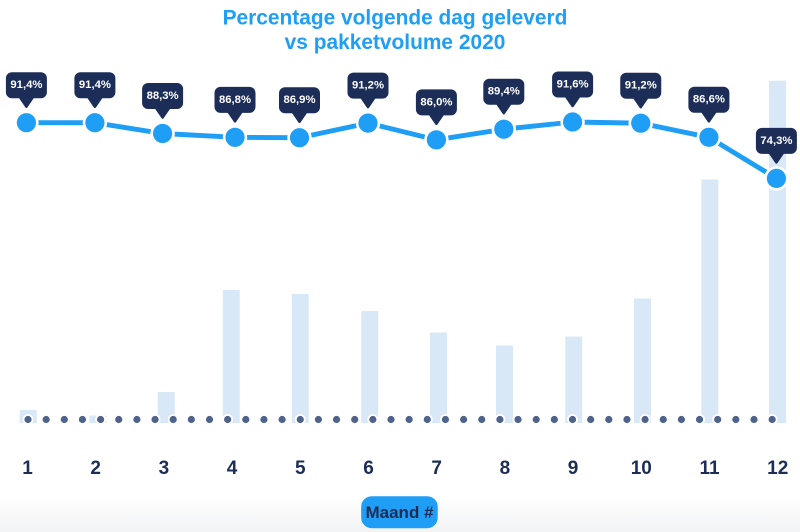 This screenshot has height=532, width=800. Describe the element at coordinates (709, 468) in the screenshot. I see `svg-text: 11` at that location.